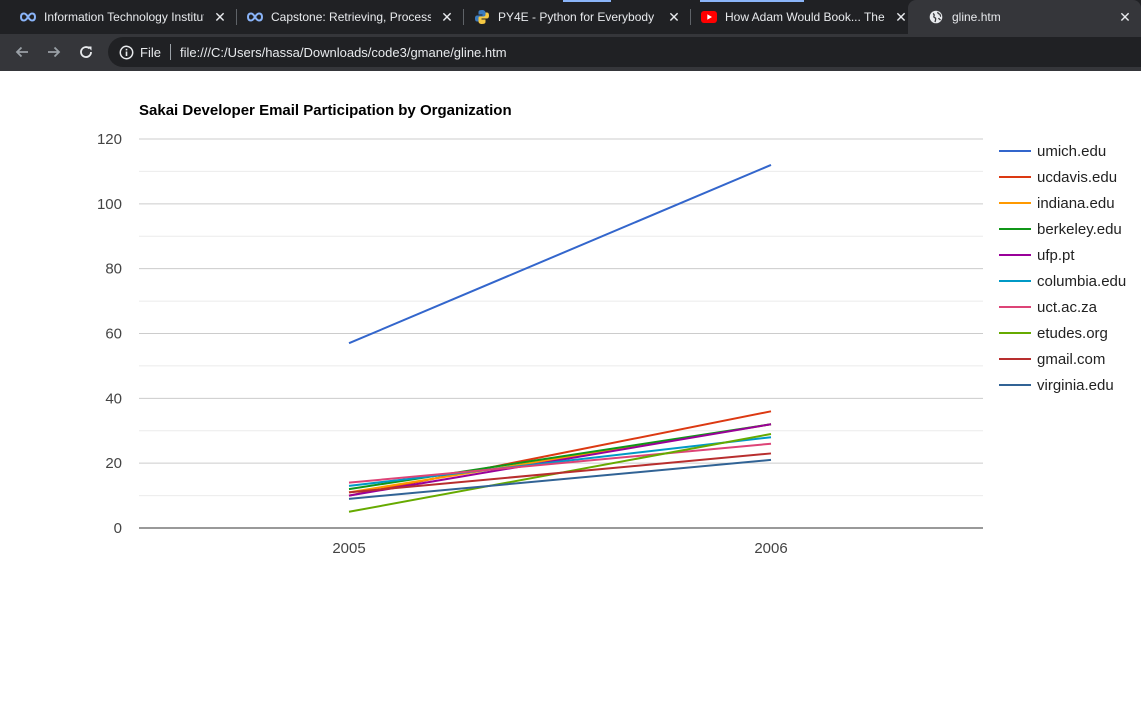  I want to click on legend-item: berkeley.edu, so click(1062, 229).